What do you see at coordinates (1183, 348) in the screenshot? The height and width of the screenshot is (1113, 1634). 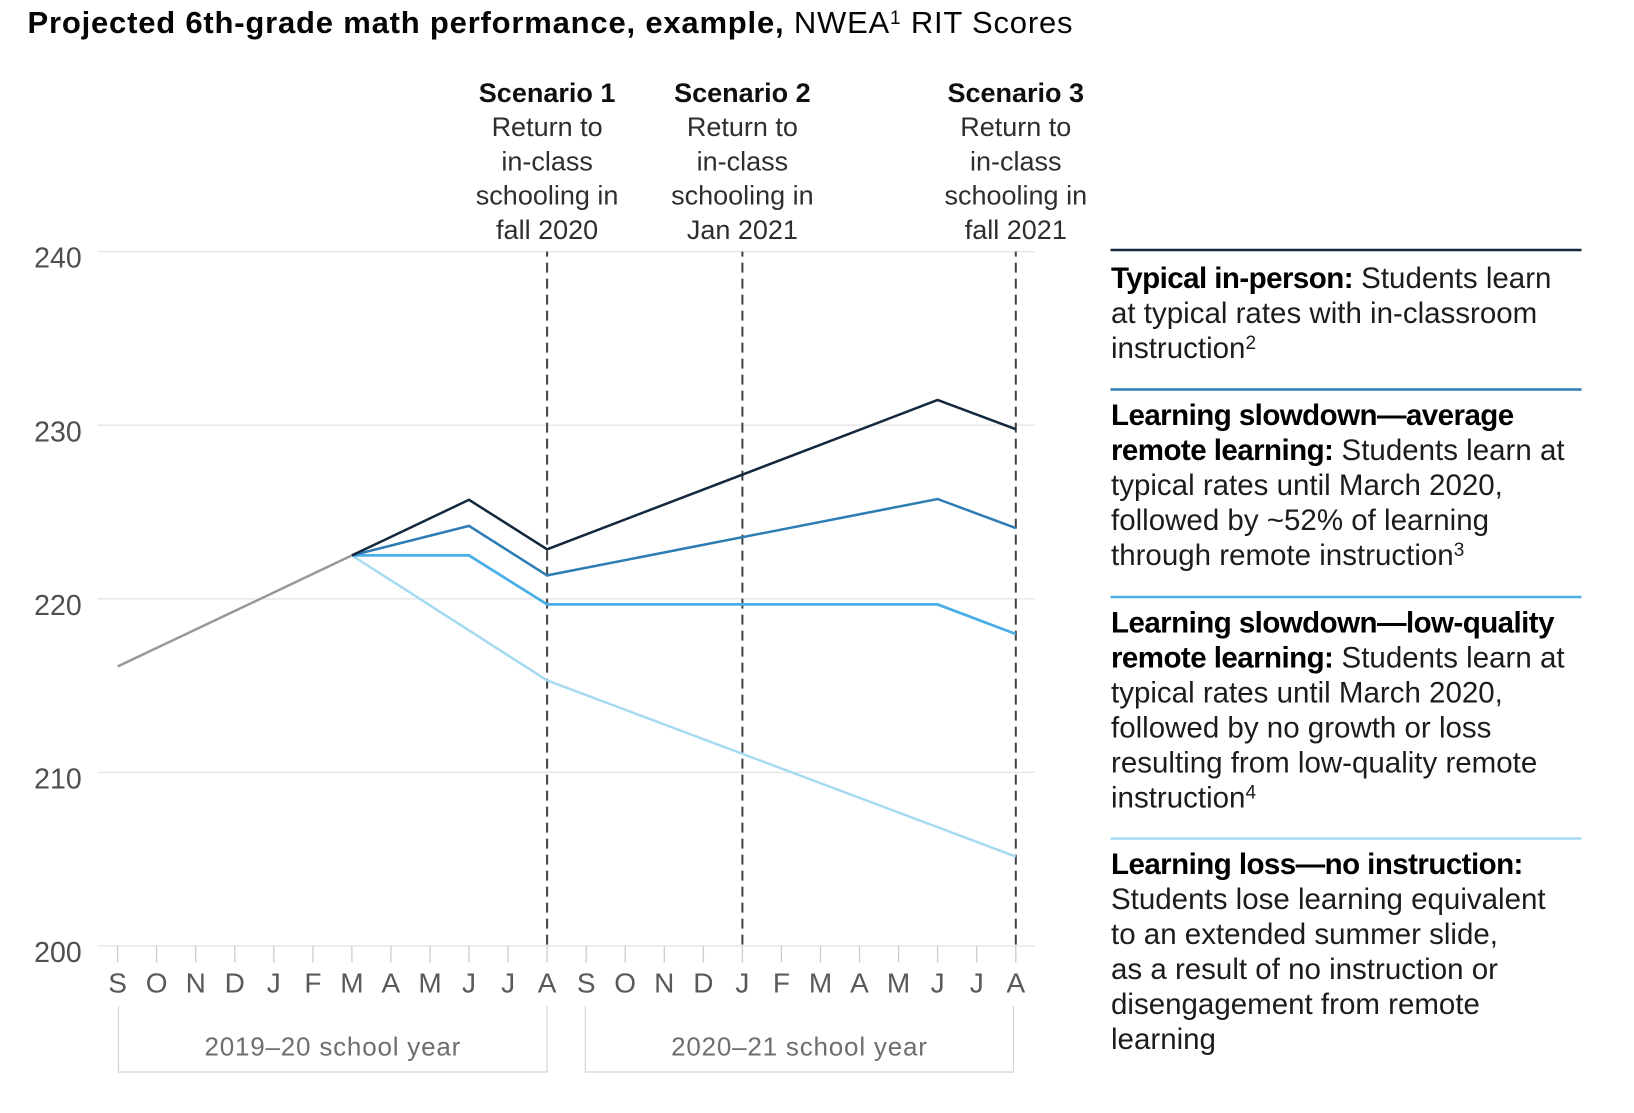 I see `svg-text: instruction2` at bounding box center [1183, 348].